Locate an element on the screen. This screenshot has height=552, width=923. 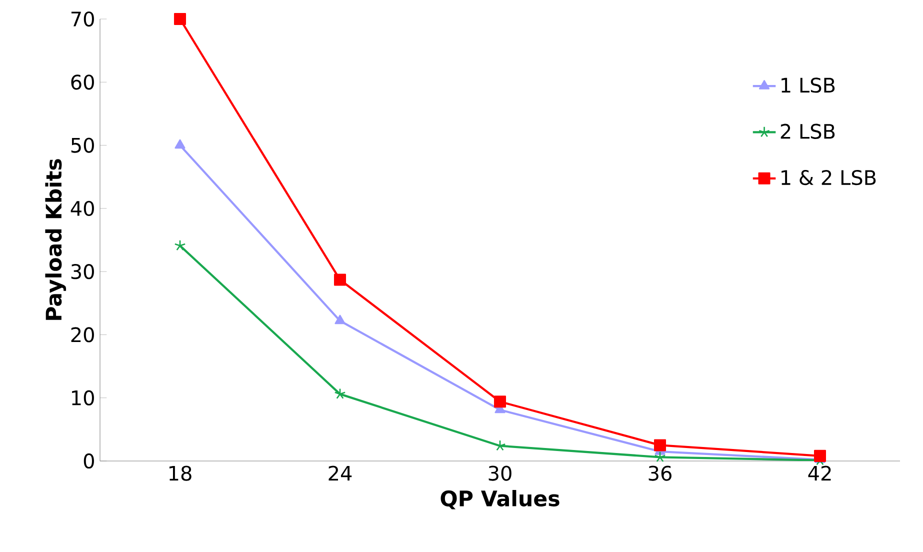
y-tick-label: 10 is located at coordinates (83, 398).